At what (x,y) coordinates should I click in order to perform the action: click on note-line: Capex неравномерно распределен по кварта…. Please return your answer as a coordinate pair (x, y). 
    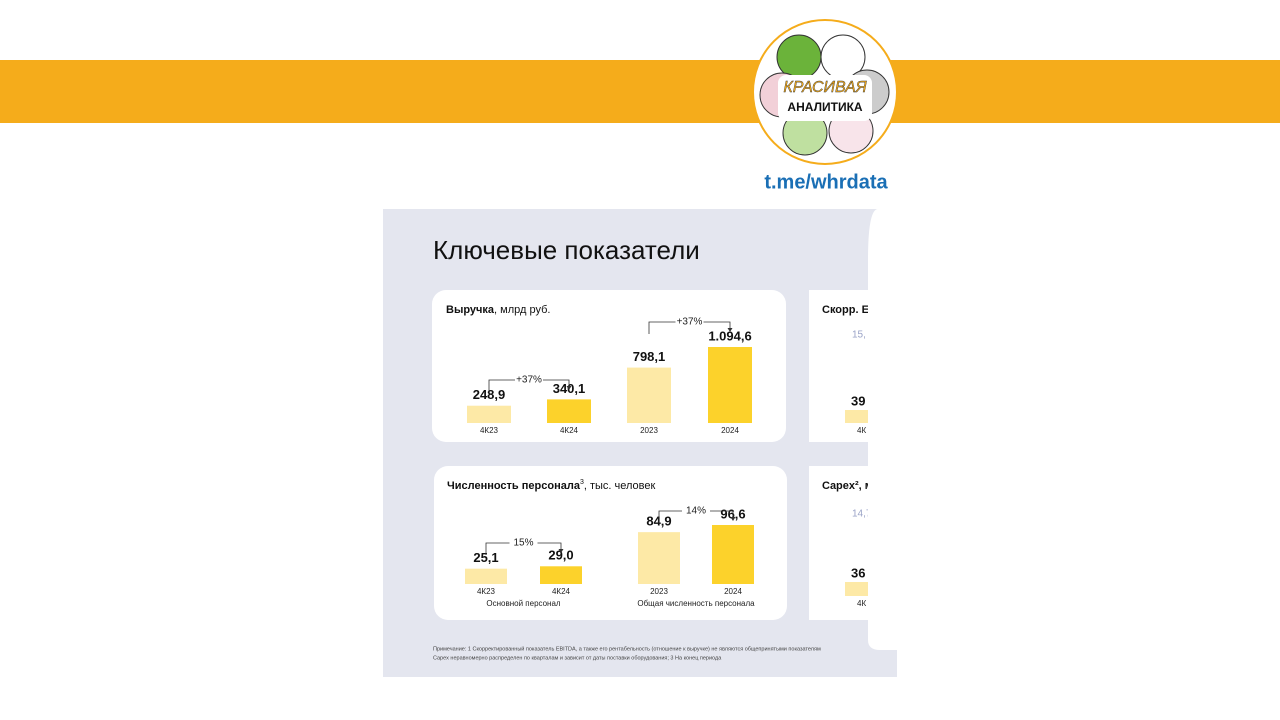
    Looking at the image, I should click on (577, 658).